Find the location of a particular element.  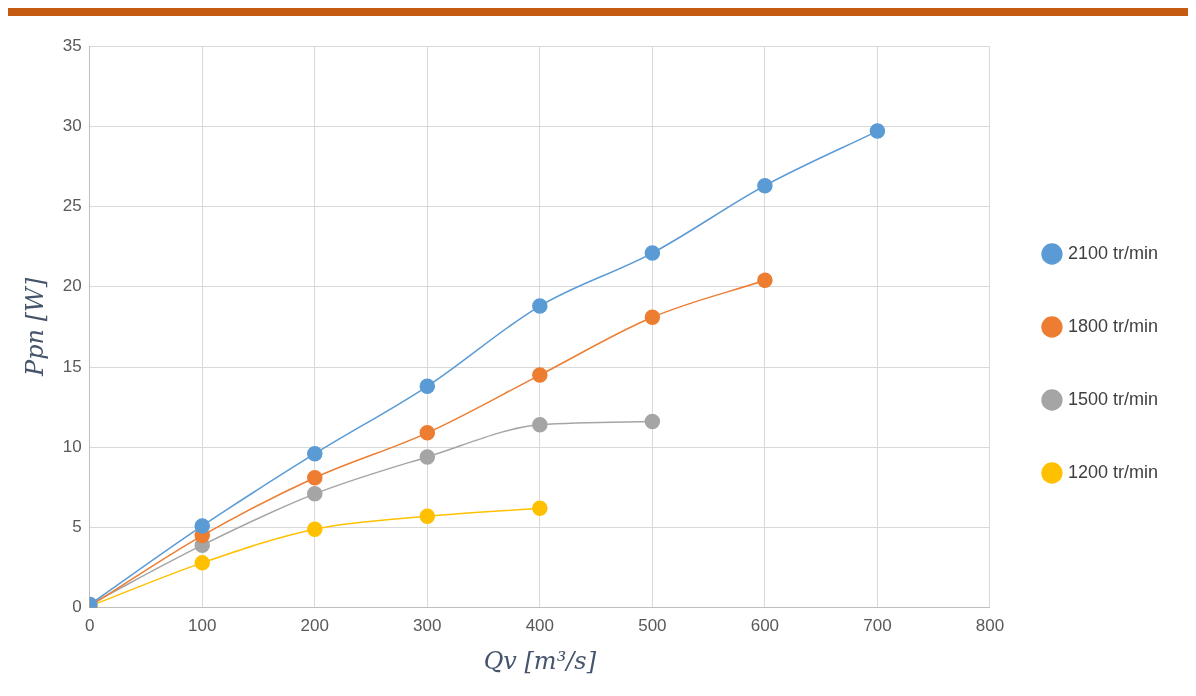

legend-label: 2100 tr/min is located at coordinates (1112, 252).